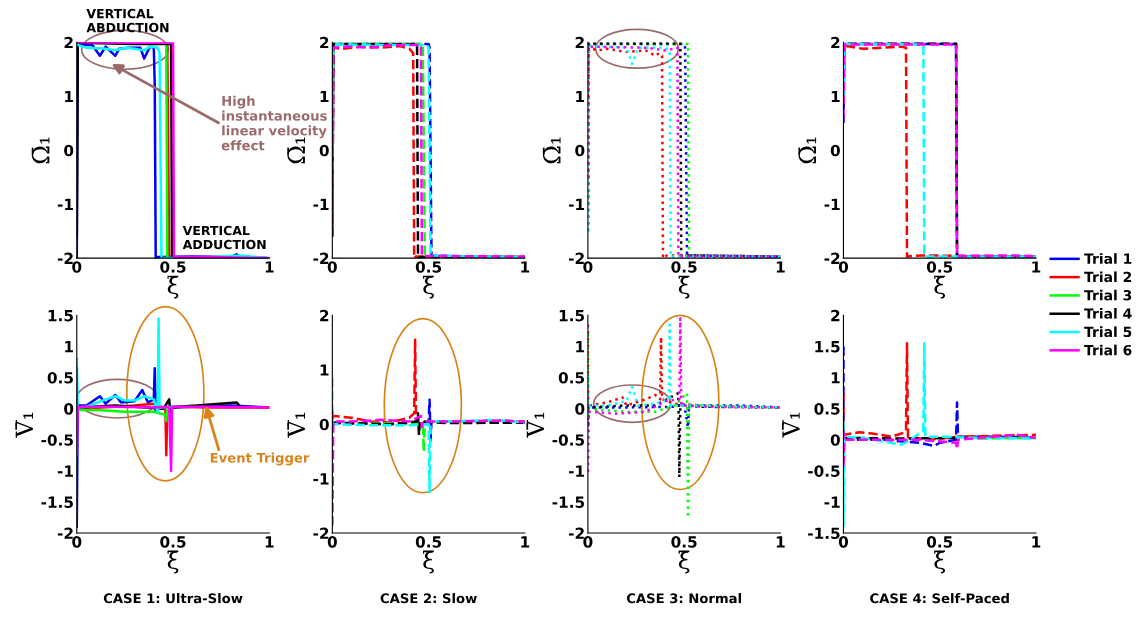 The image size is (1146, 622). Describe the element at coordinates (1108, 277) in the screenshot. I see `legend-label: Trial 2` at that location.